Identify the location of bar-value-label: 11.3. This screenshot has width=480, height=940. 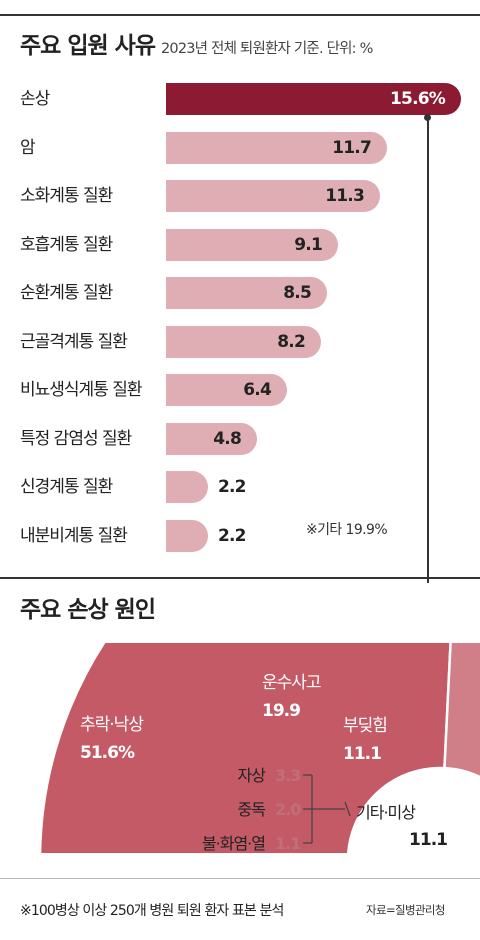
(345, 196).